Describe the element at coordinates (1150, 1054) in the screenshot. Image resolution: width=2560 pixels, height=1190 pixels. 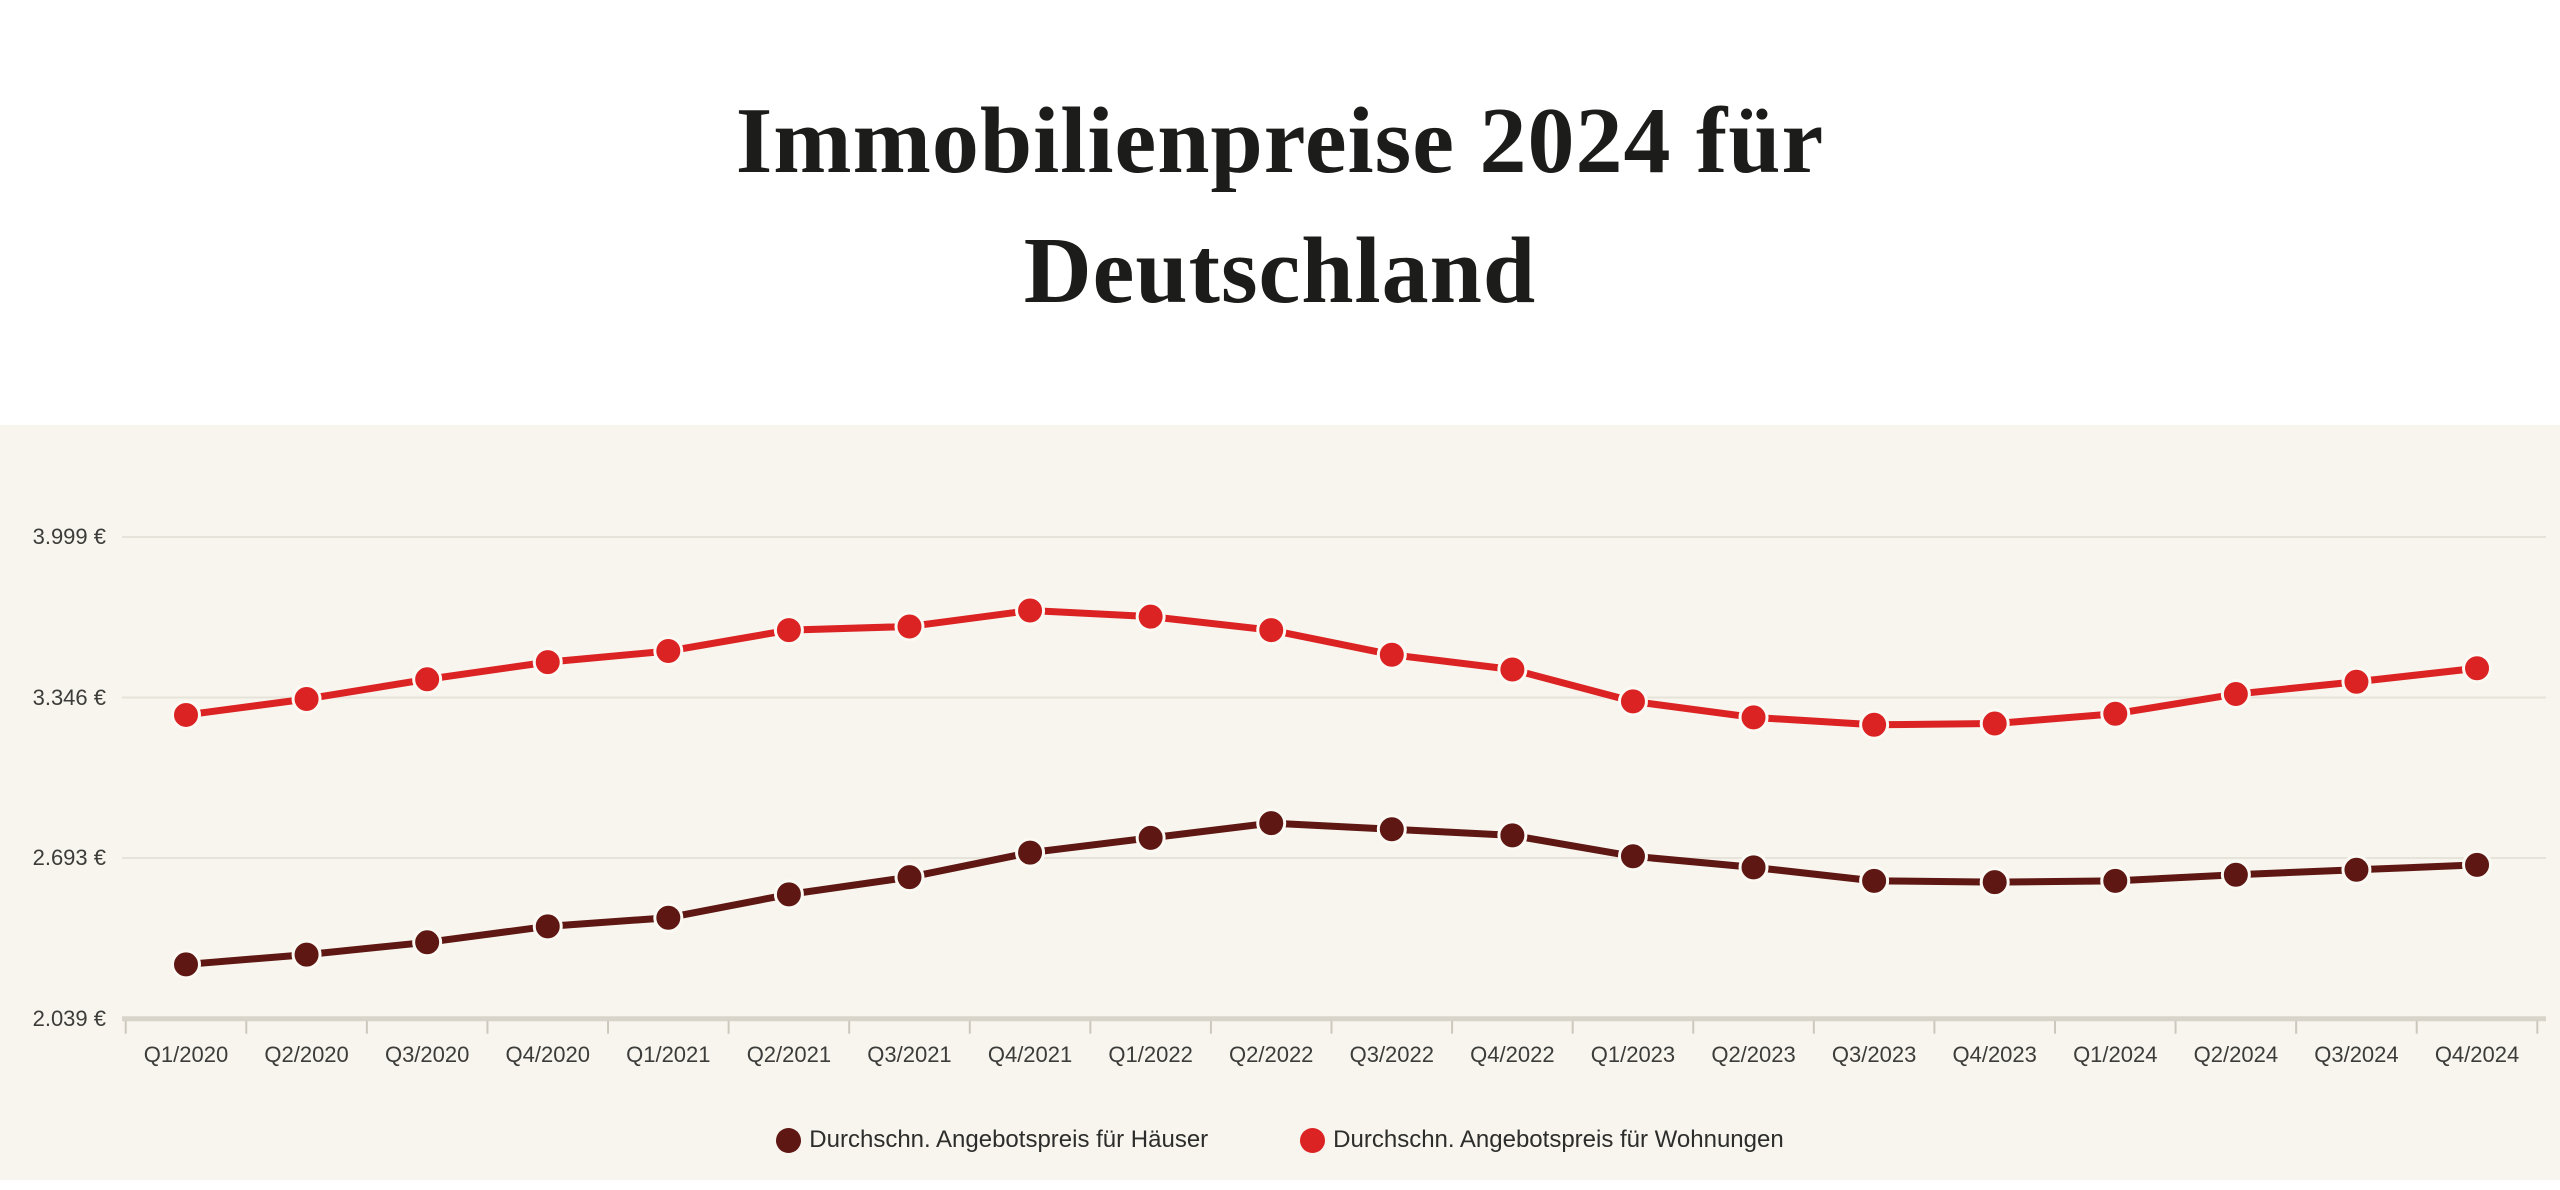
I see `x-tick-label: Q1/2022` at that location.